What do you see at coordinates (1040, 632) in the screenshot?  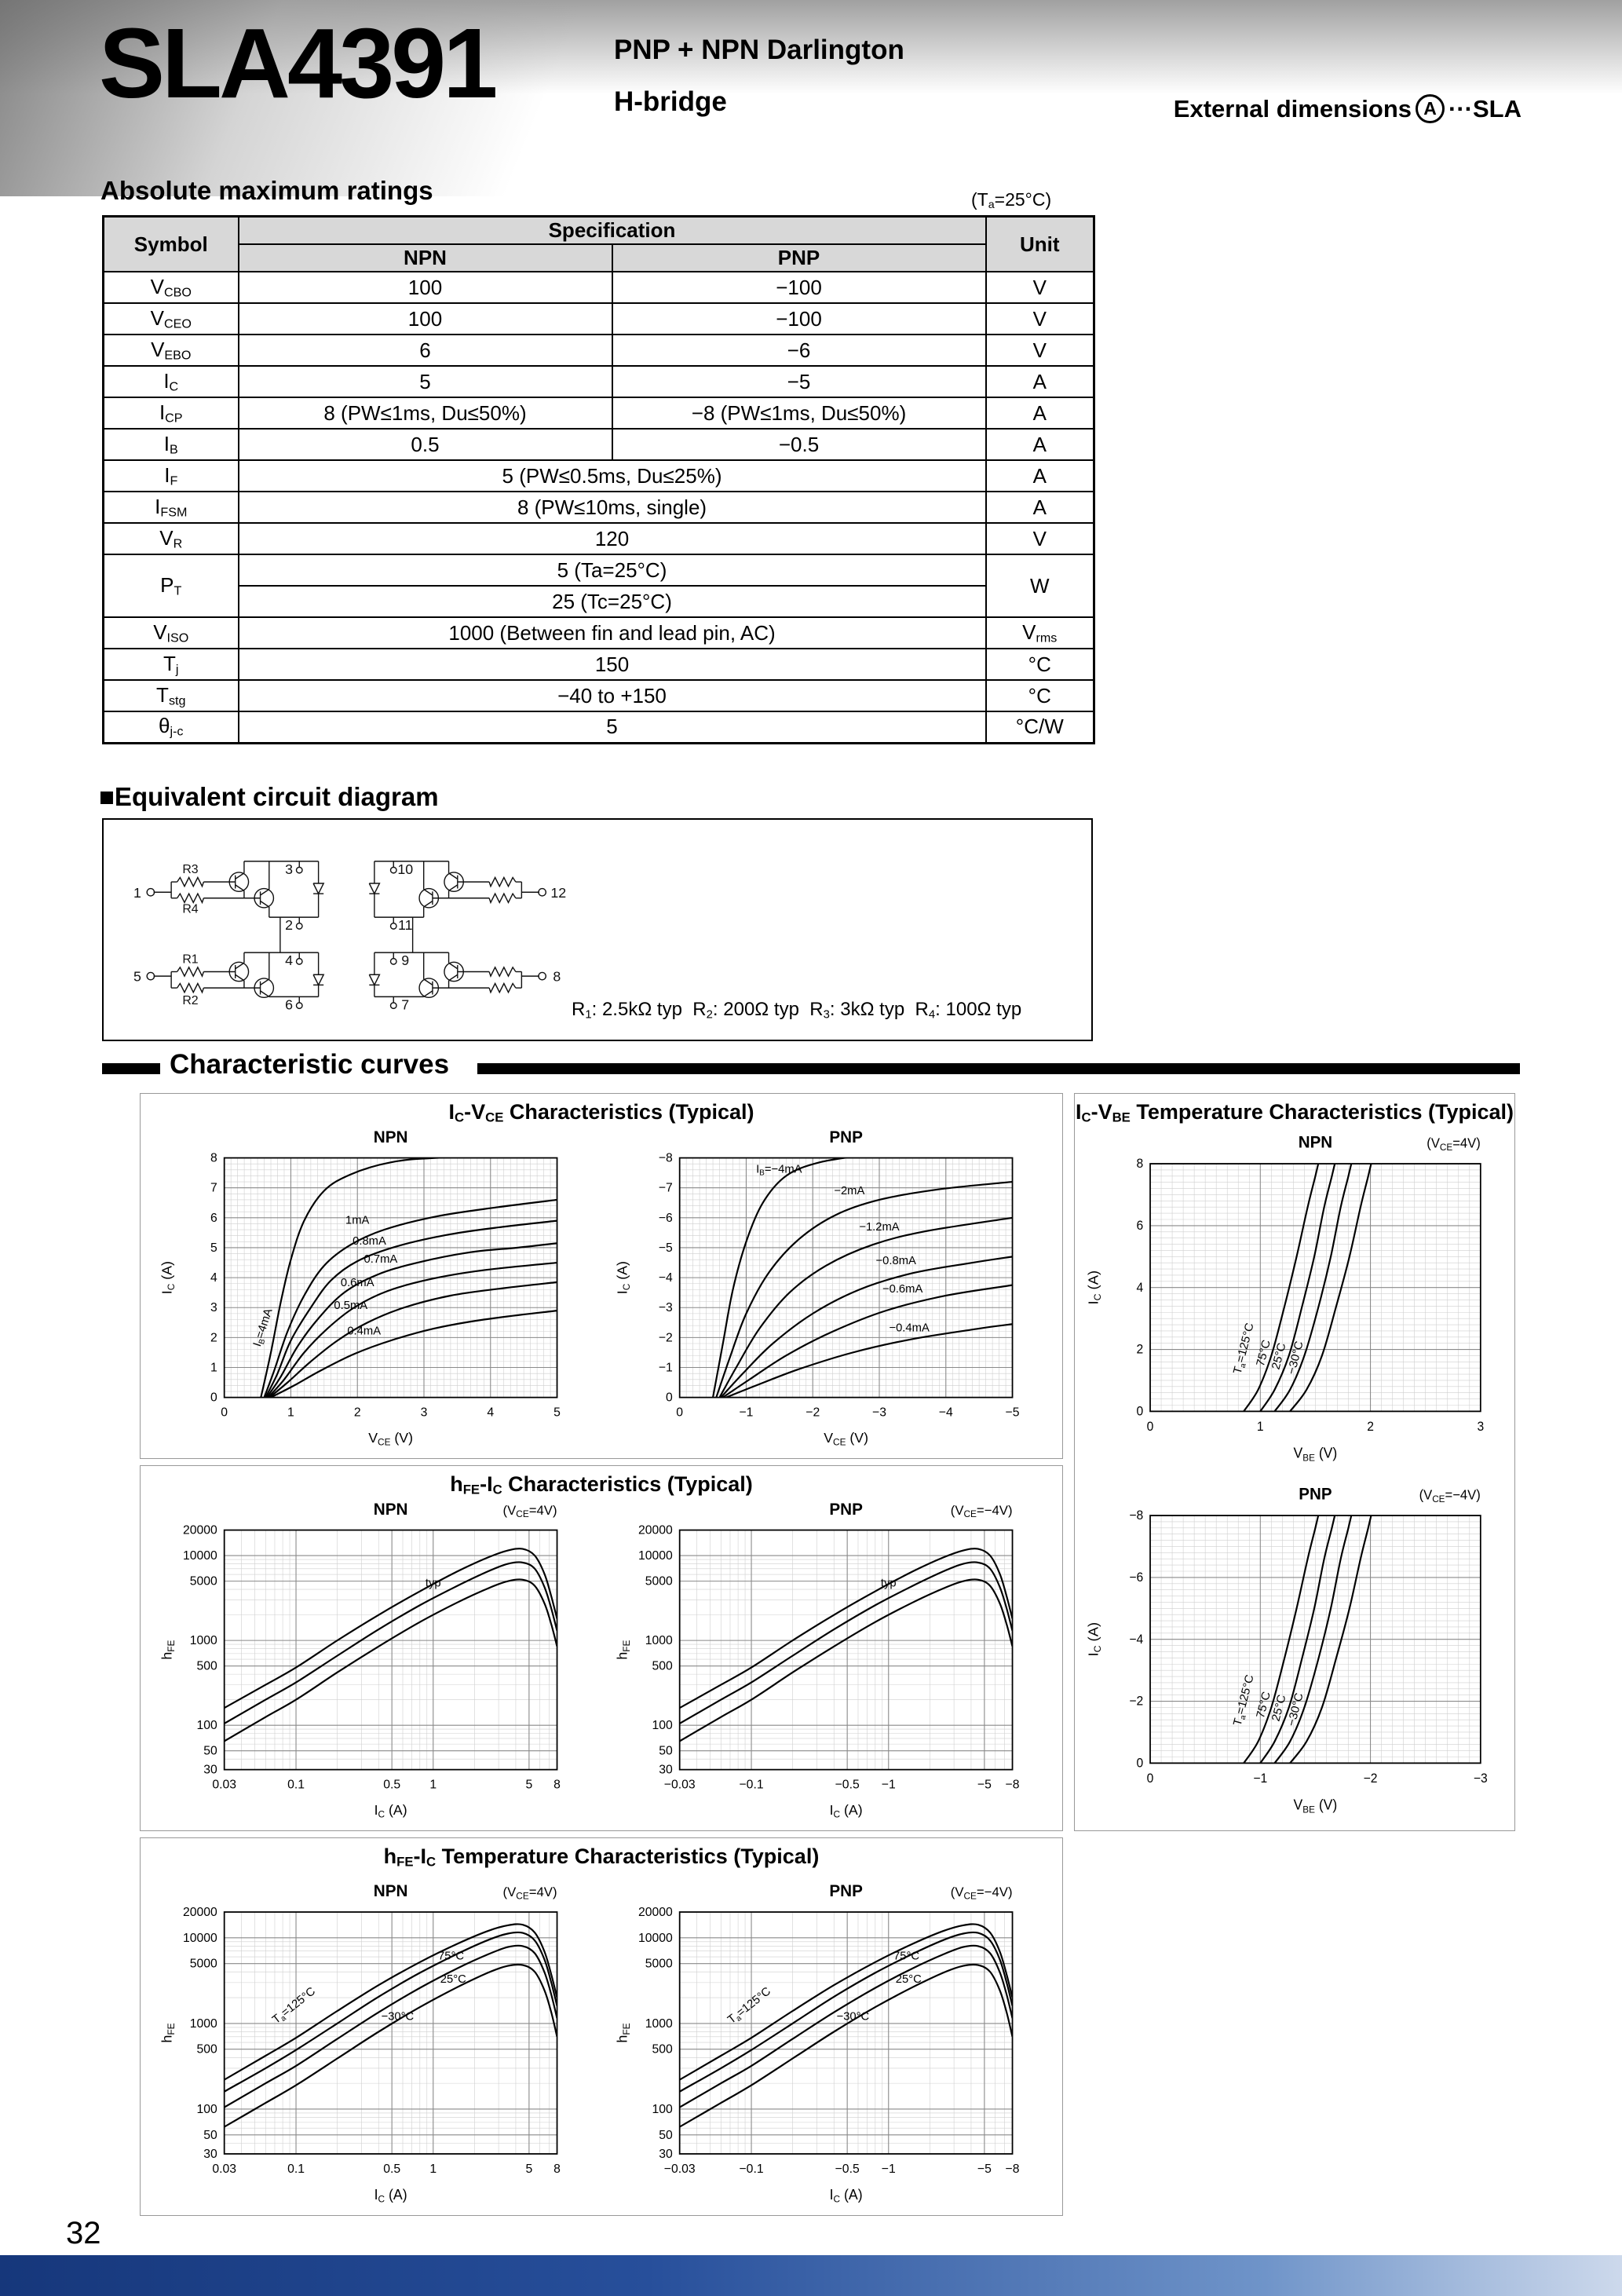 I see `unit-cell: Vrms` at bounding box center [1040, 632].